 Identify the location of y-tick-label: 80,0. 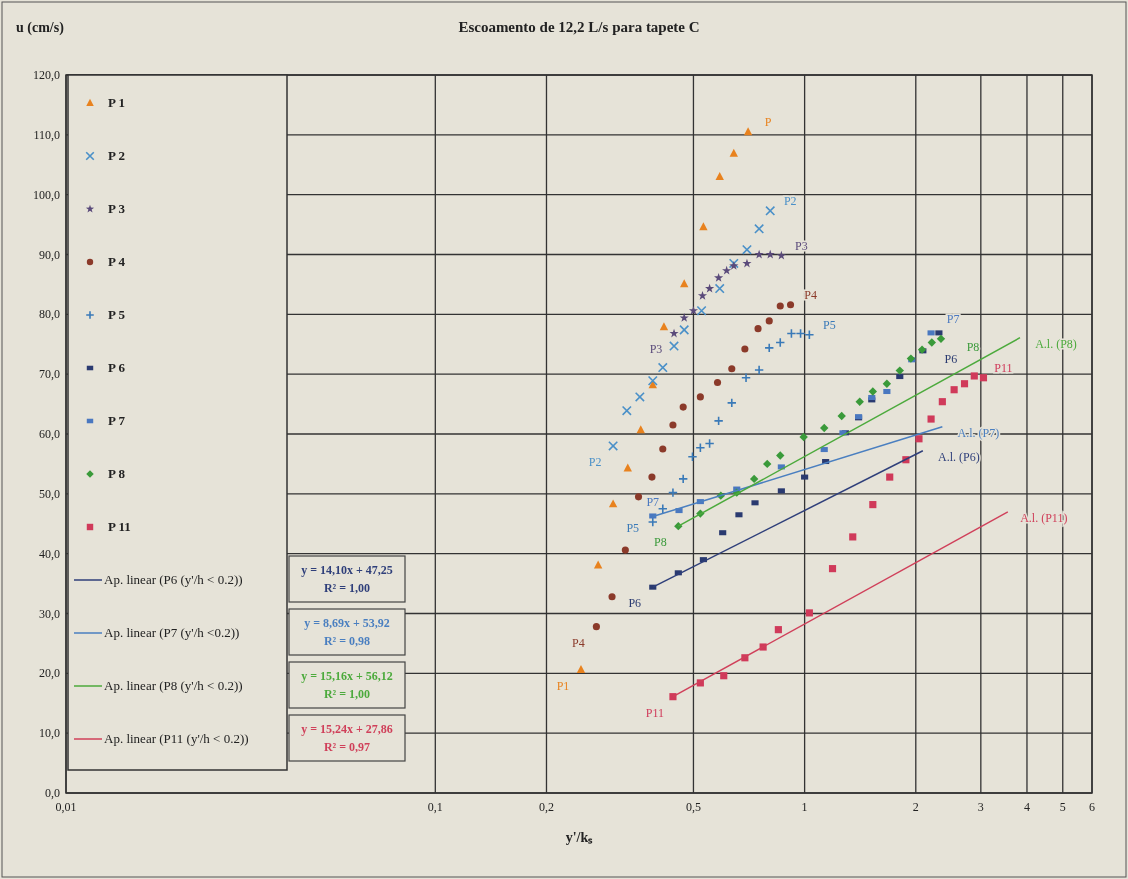
(49, 314).